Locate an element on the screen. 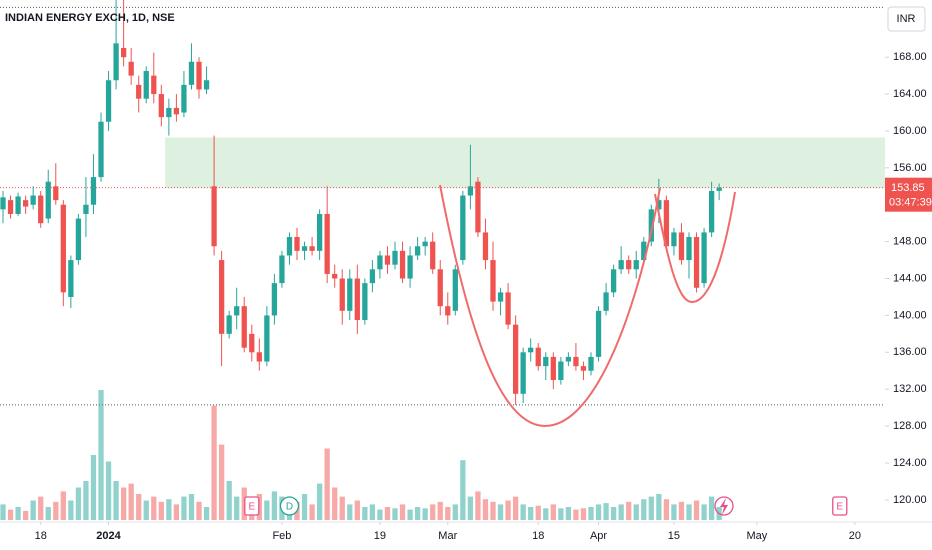 The height and width of the screenshot is (550, 932). y-tick-label: 160.00 is located at coordinates (910, 131).